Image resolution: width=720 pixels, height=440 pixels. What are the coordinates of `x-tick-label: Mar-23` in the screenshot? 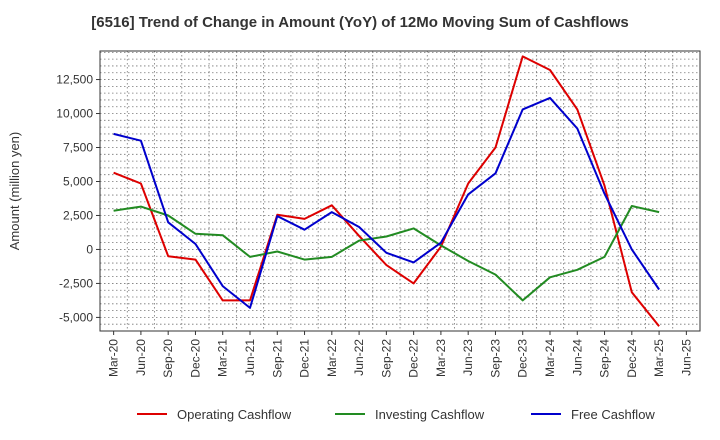 It's located at (441, 358).